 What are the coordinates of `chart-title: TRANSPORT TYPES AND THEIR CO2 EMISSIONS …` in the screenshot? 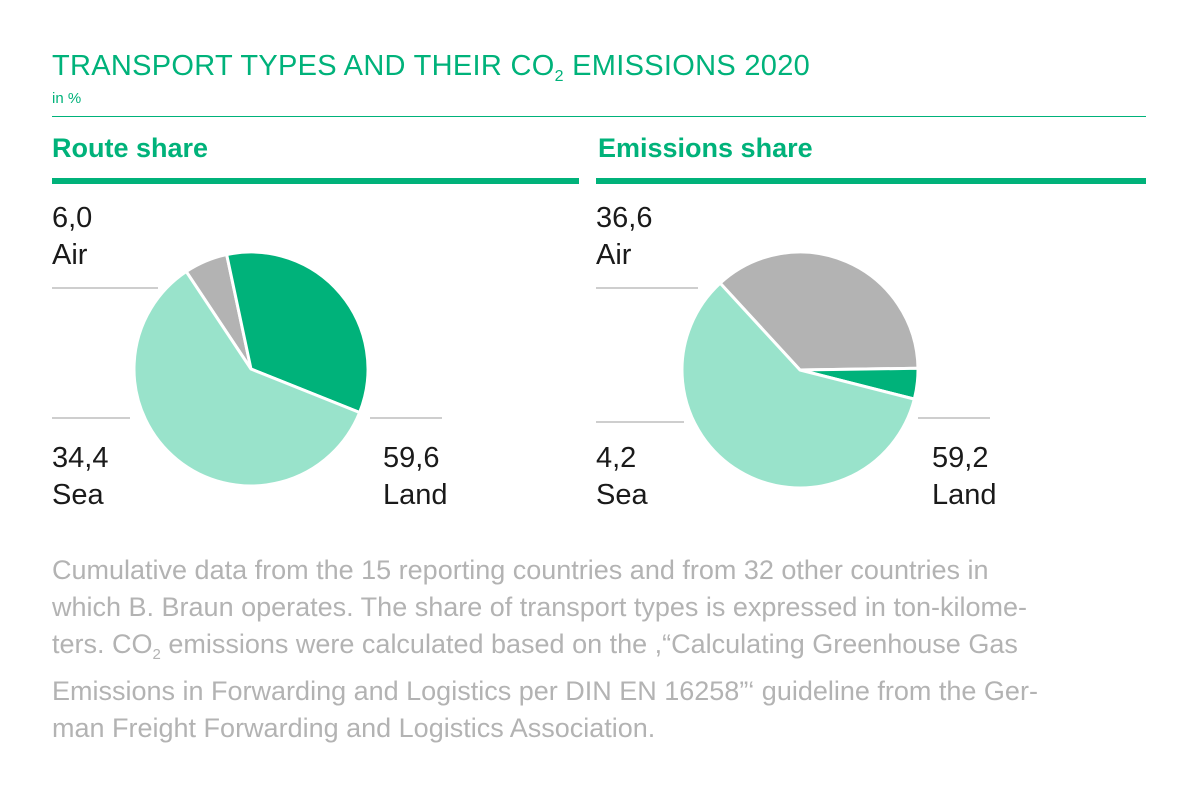 It's located at (431, 68).